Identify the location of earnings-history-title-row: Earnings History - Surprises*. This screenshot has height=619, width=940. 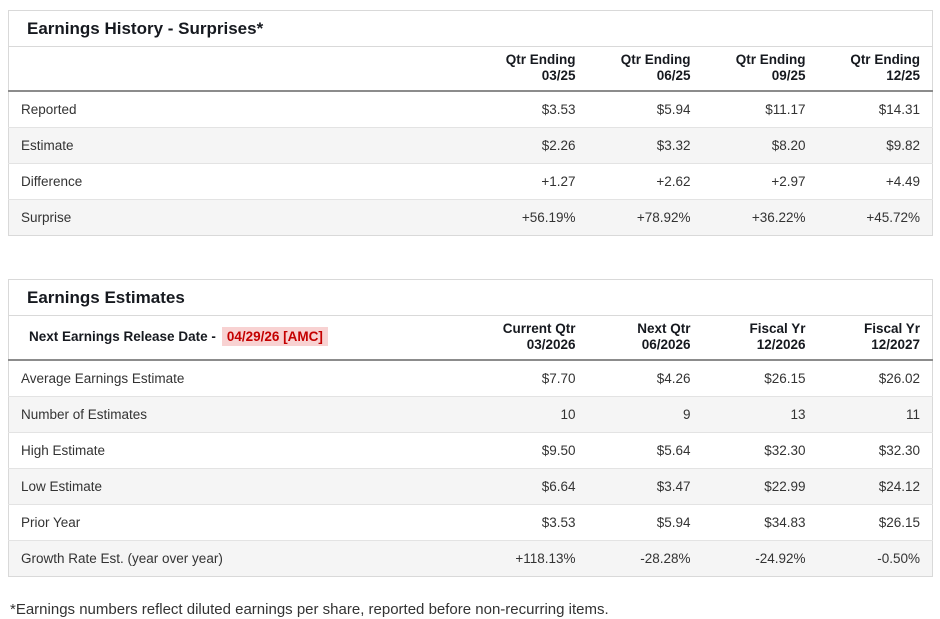
(470, 28).